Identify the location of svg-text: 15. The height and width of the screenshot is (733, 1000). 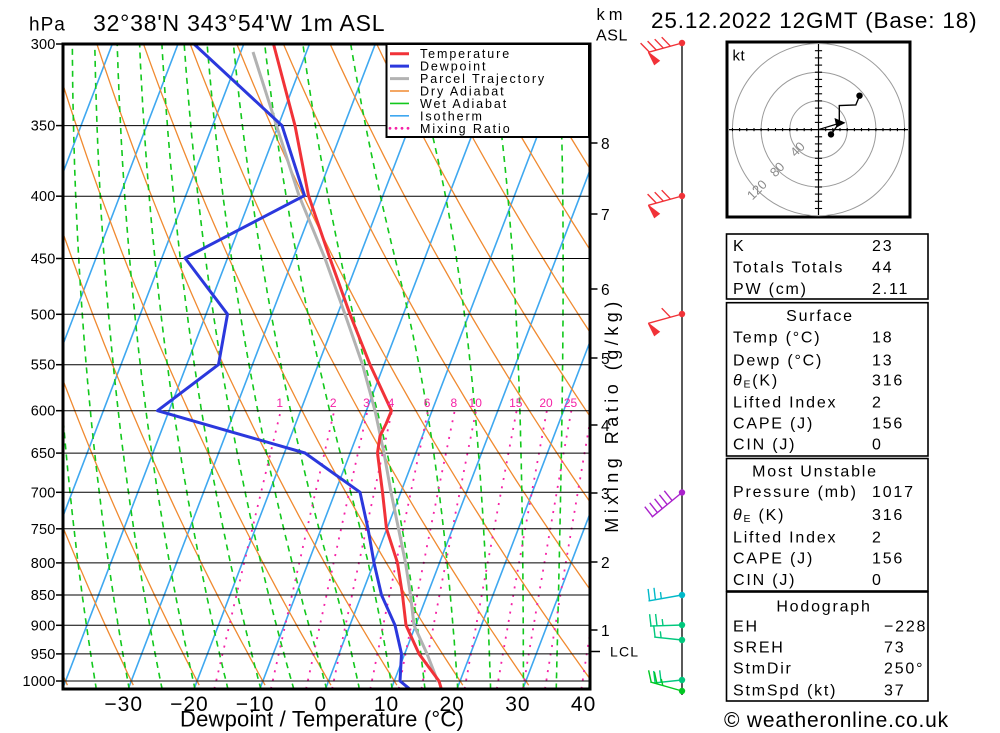
(516, 403).